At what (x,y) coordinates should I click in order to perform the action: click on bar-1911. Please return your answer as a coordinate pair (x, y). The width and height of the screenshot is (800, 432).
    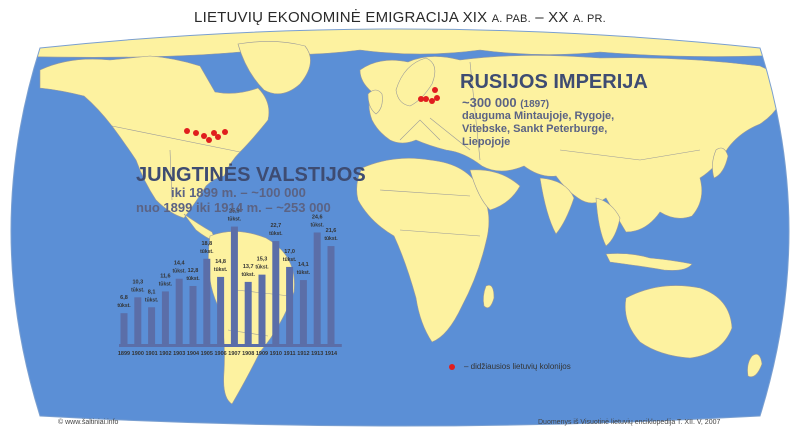
    Looking at the image, I should click on (290, 305).